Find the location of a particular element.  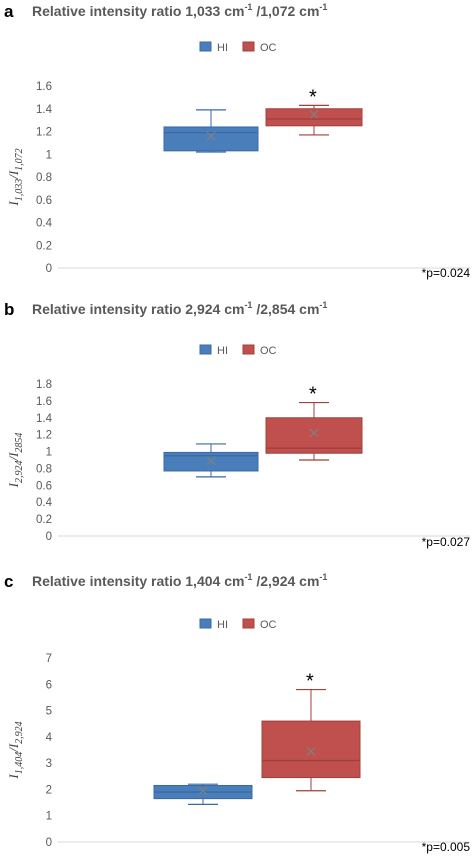

panel-letter: c is located at coordinates (8, 581).